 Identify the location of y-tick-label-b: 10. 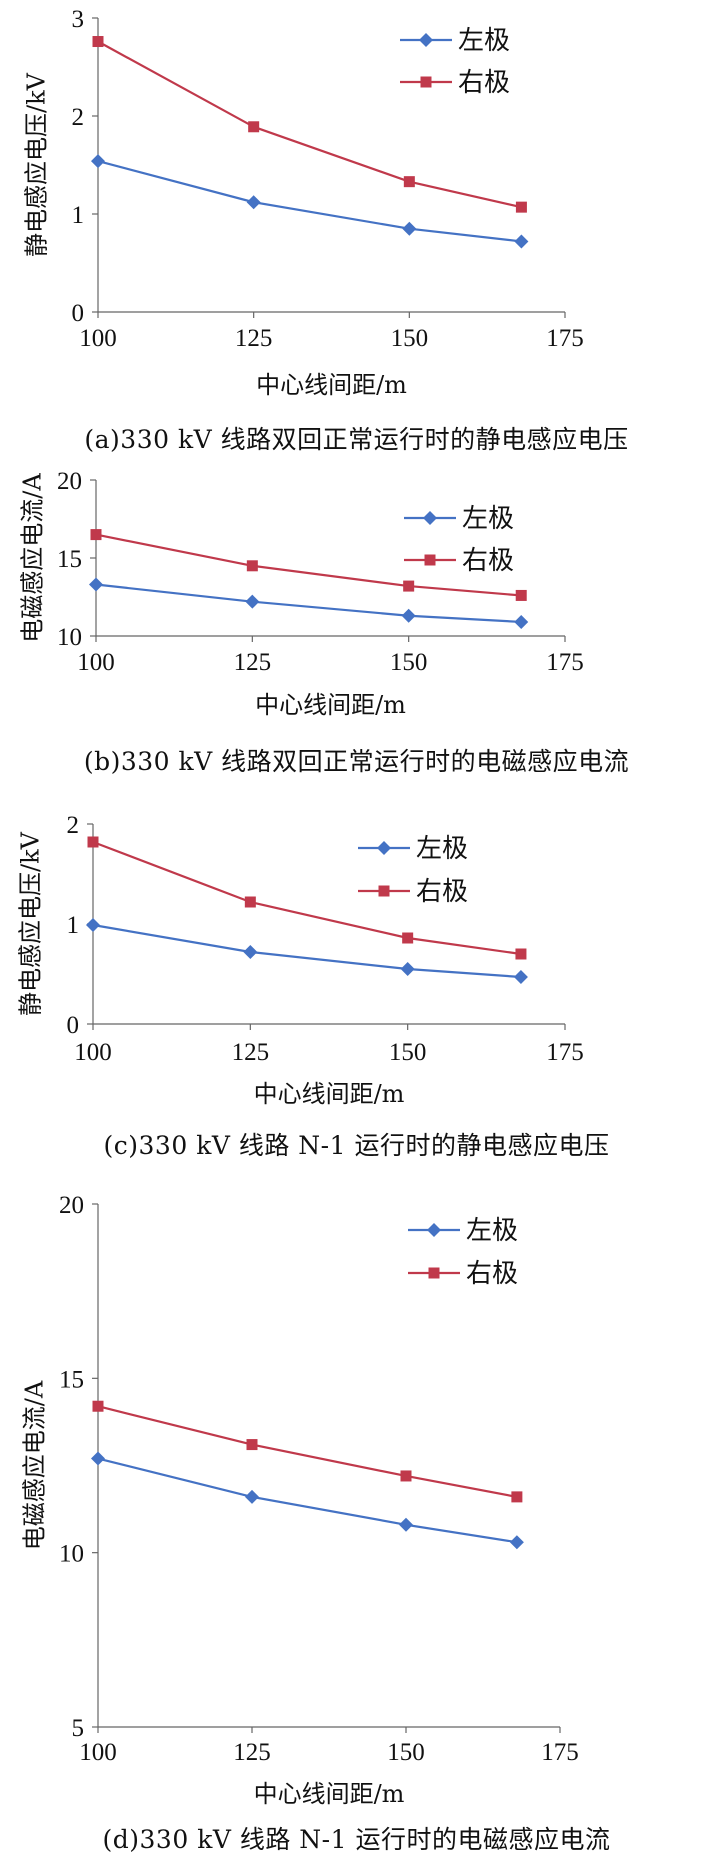
(69, 637).